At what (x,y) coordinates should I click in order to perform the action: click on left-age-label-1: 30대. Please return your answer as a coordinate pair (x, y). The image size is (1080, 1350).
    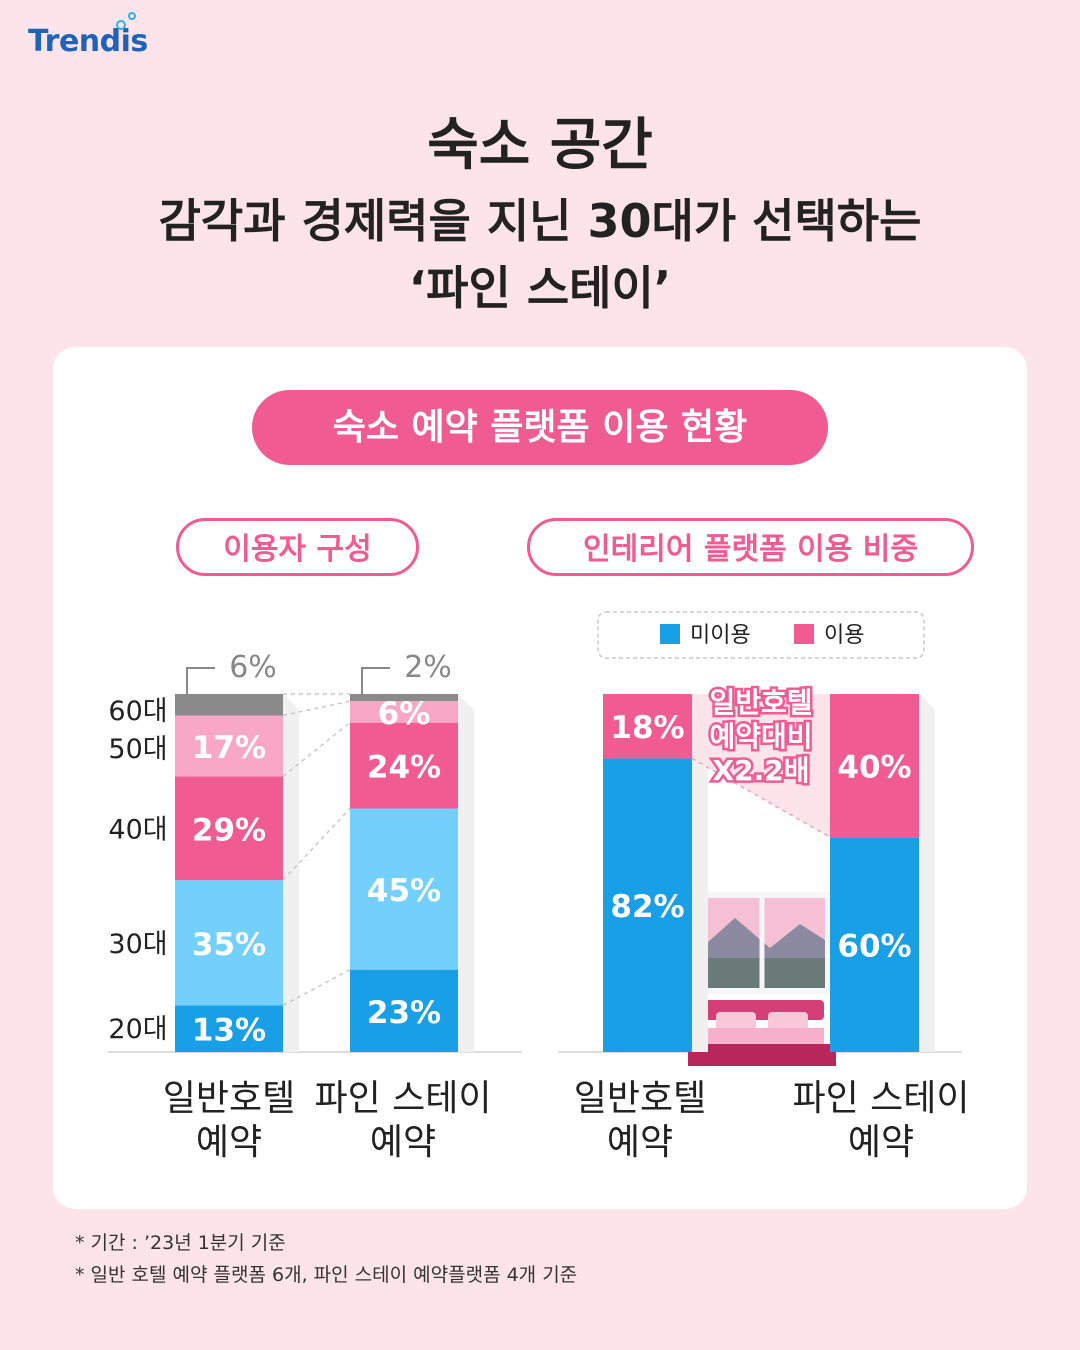
    Looking at the image, I should click on (137, 944).